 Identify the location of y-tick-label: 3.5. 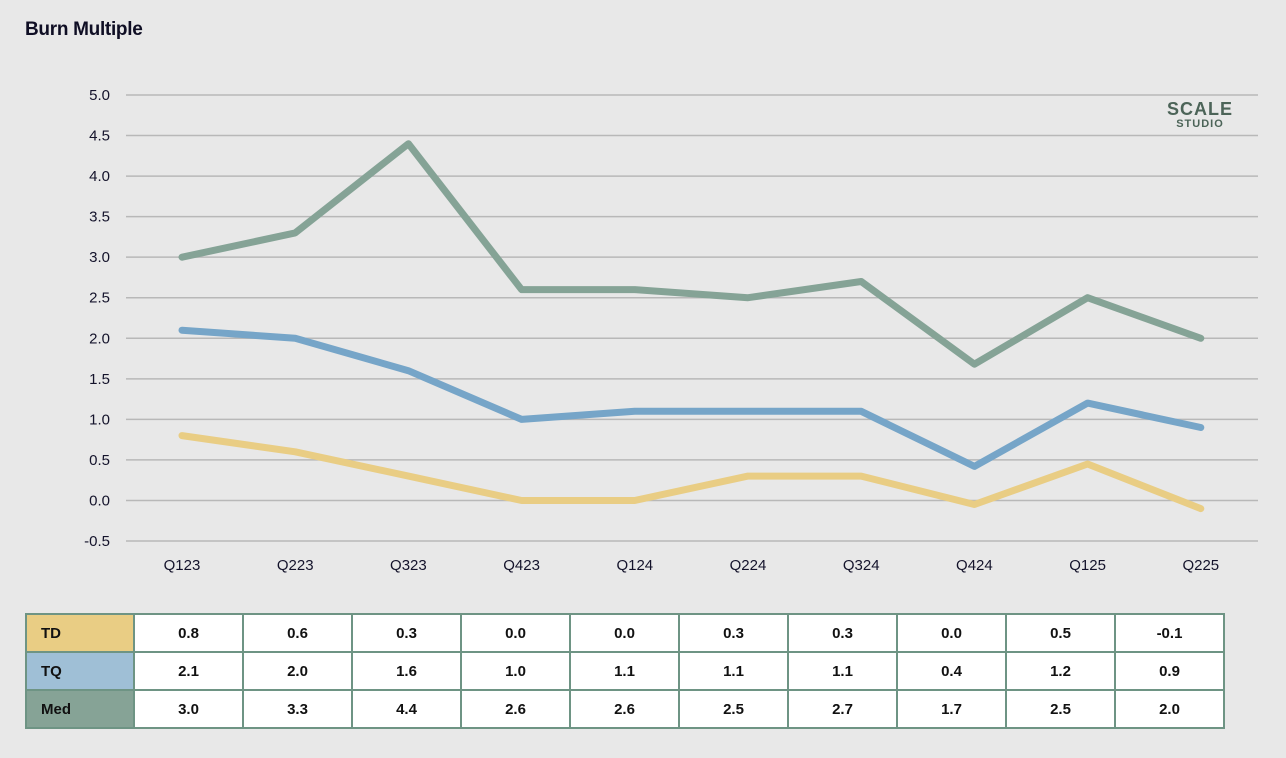
(99, 217).